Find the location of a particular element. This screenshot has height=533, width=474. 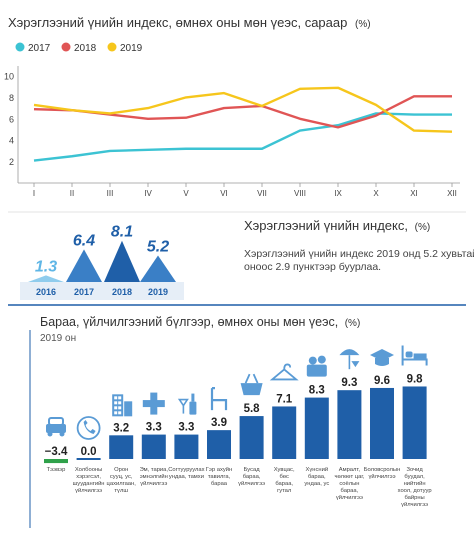

annual-cpi-chart: 1.3 2016 6.4 2017 8.1 2018 5.2 2019 is located at coordinates (102, 262).